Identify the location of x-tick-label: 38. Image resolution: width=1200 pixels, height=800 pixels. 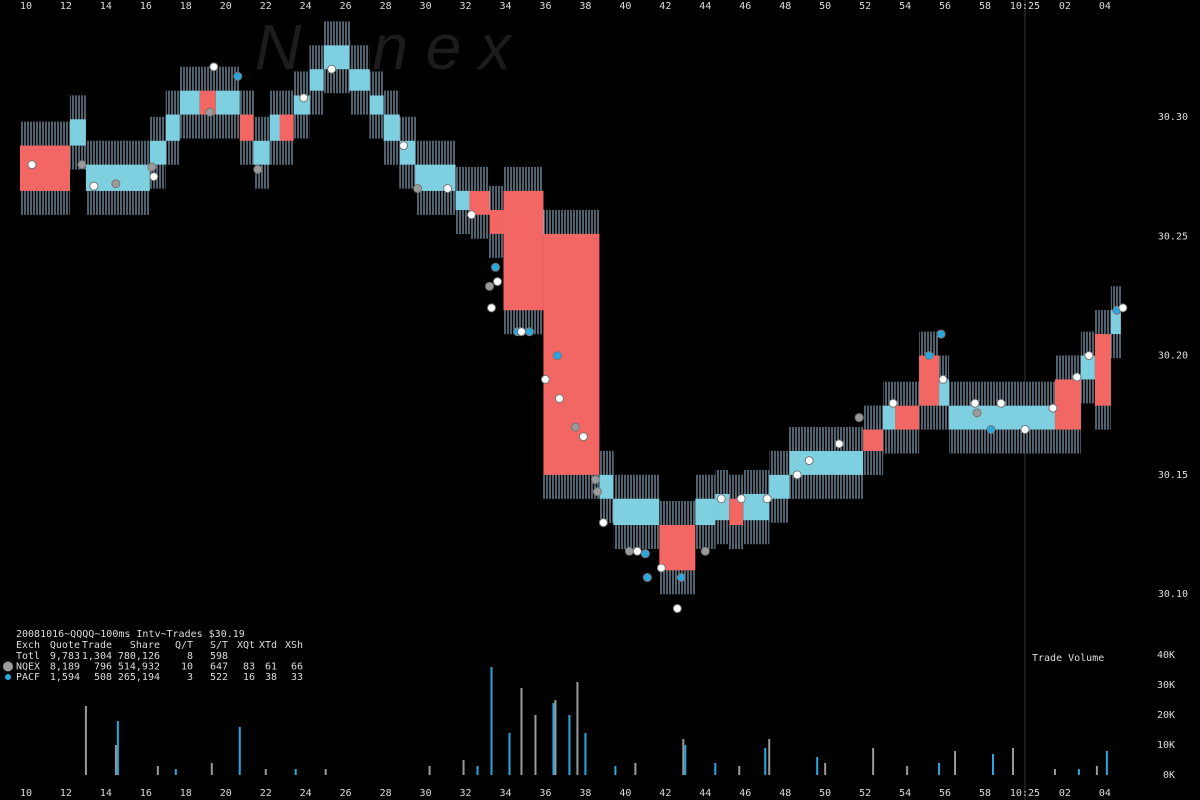
(585, 793).